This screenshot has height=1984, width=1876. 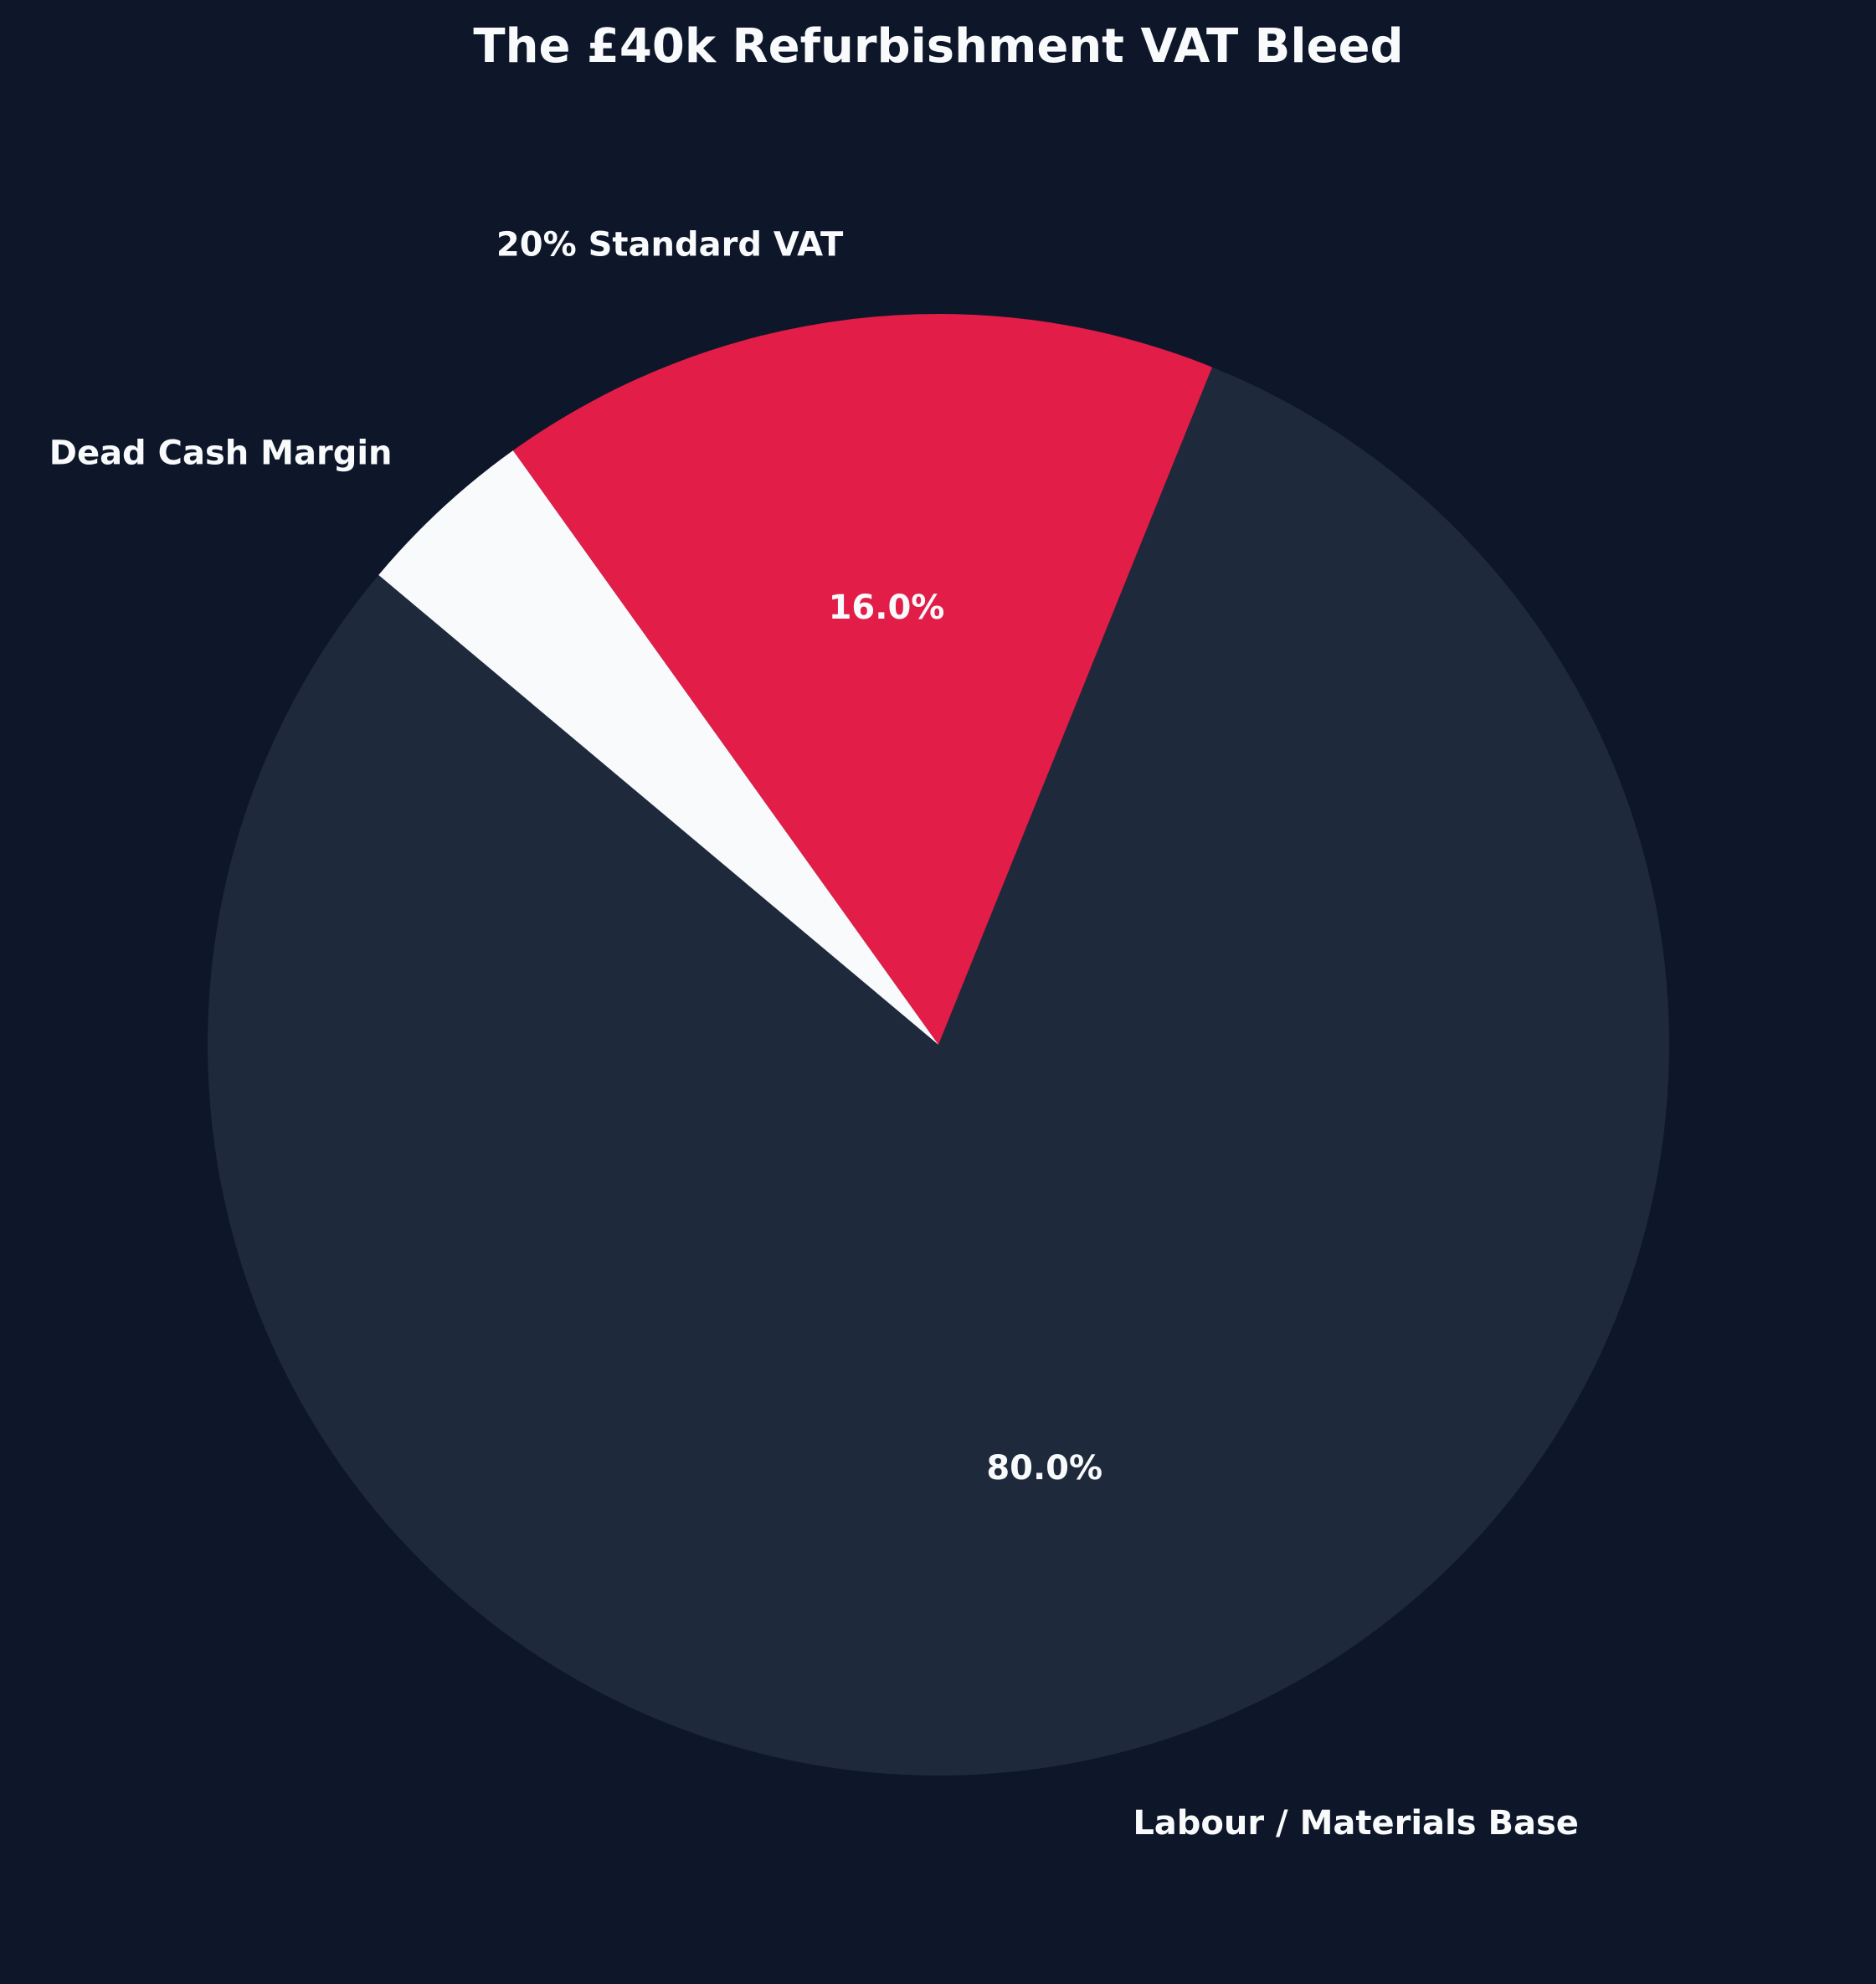 I want to click on pie-slice-dead-cash-margin, so click(x=658, y=747).